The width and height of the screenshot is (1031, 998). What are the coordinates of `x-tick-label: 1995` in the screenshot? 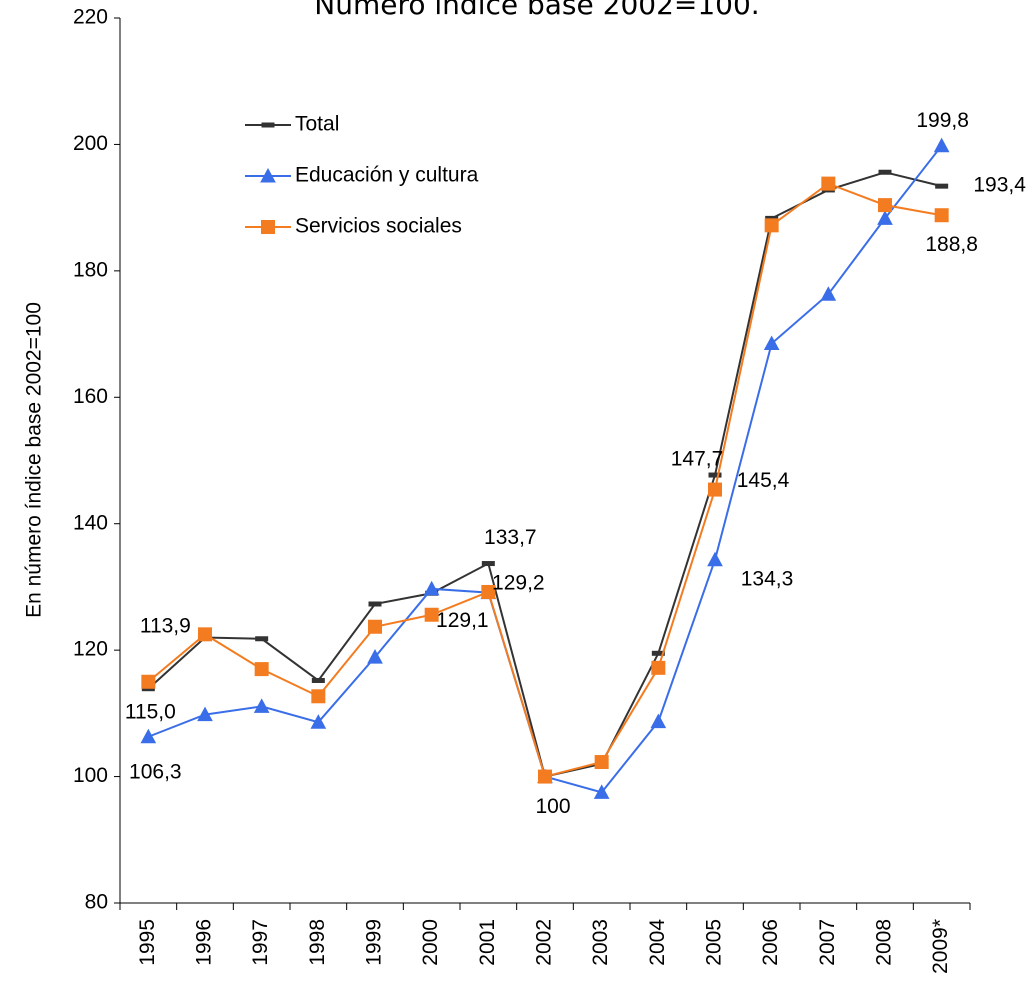 It's located at (147, 942).